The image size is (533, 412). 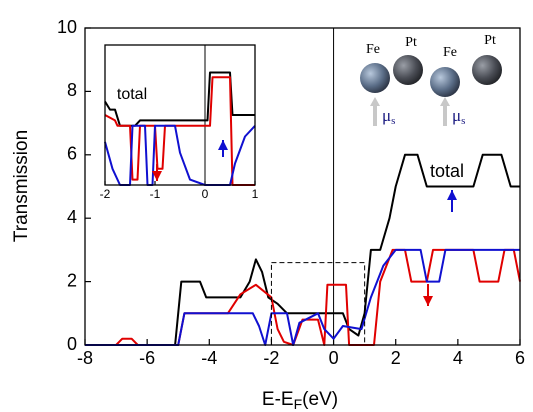 What do you see at coordinates (67, 27) in the screenshot?
I see `y-tick-label: 10` at bounding box center [67, 27].